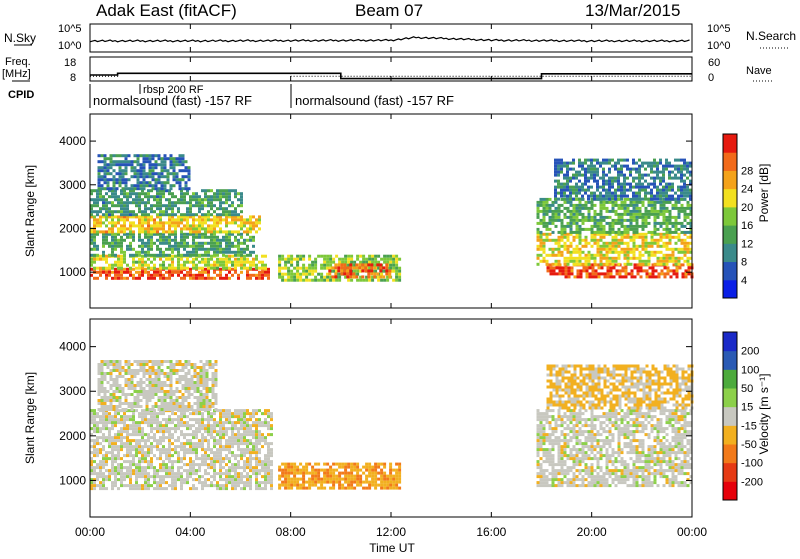 The width and height of the screenshot is (800, 559). Describe the element at coordinates (759, 71) in the screenshot. I see `nave-label: Nave` at that location.